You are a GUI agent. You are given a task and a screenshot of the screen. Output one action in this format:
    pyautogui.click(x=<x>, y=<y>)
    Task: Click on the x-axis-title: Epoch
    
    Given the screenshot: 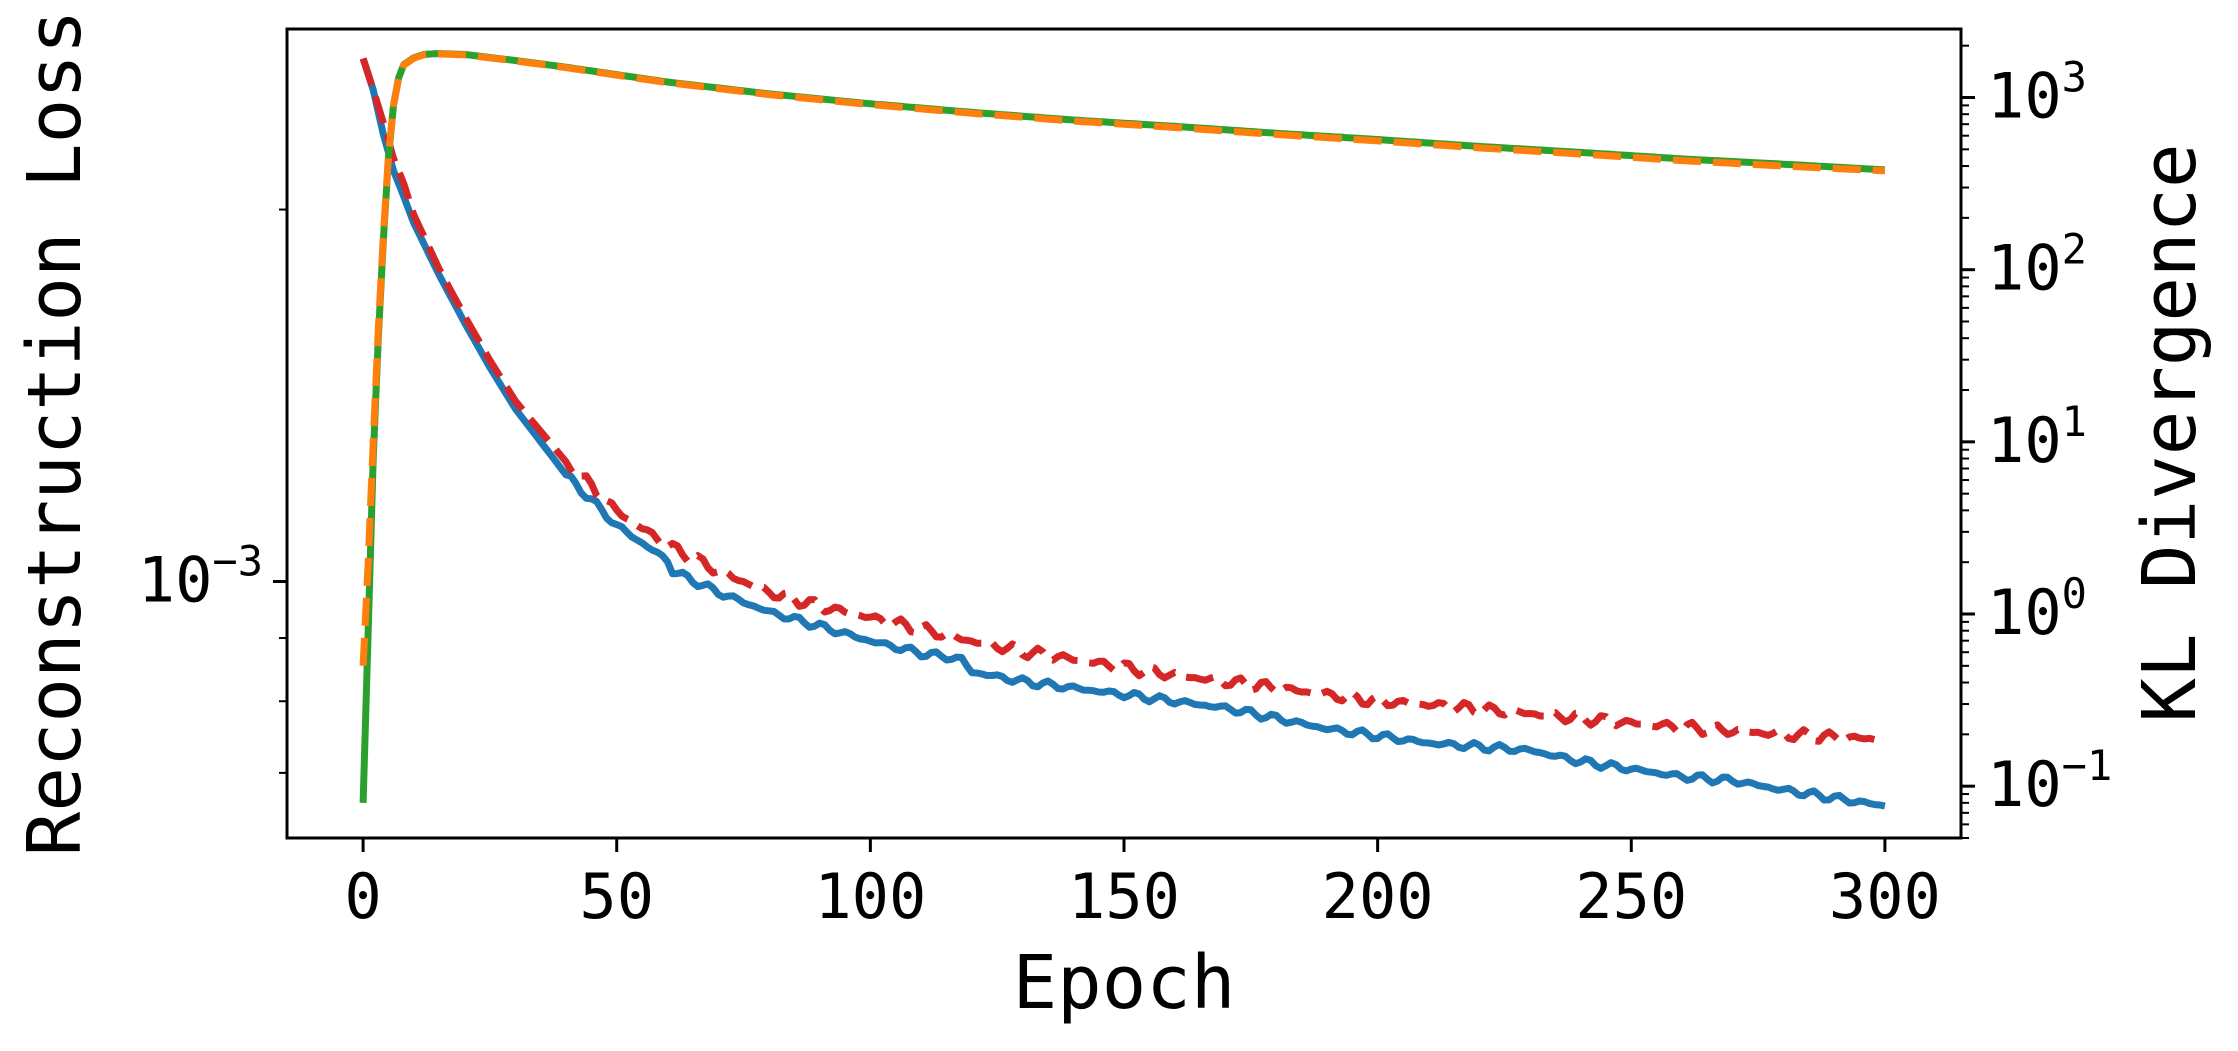 What is the action you would take?
    pyautogui.click(x=1124, y=983)
    